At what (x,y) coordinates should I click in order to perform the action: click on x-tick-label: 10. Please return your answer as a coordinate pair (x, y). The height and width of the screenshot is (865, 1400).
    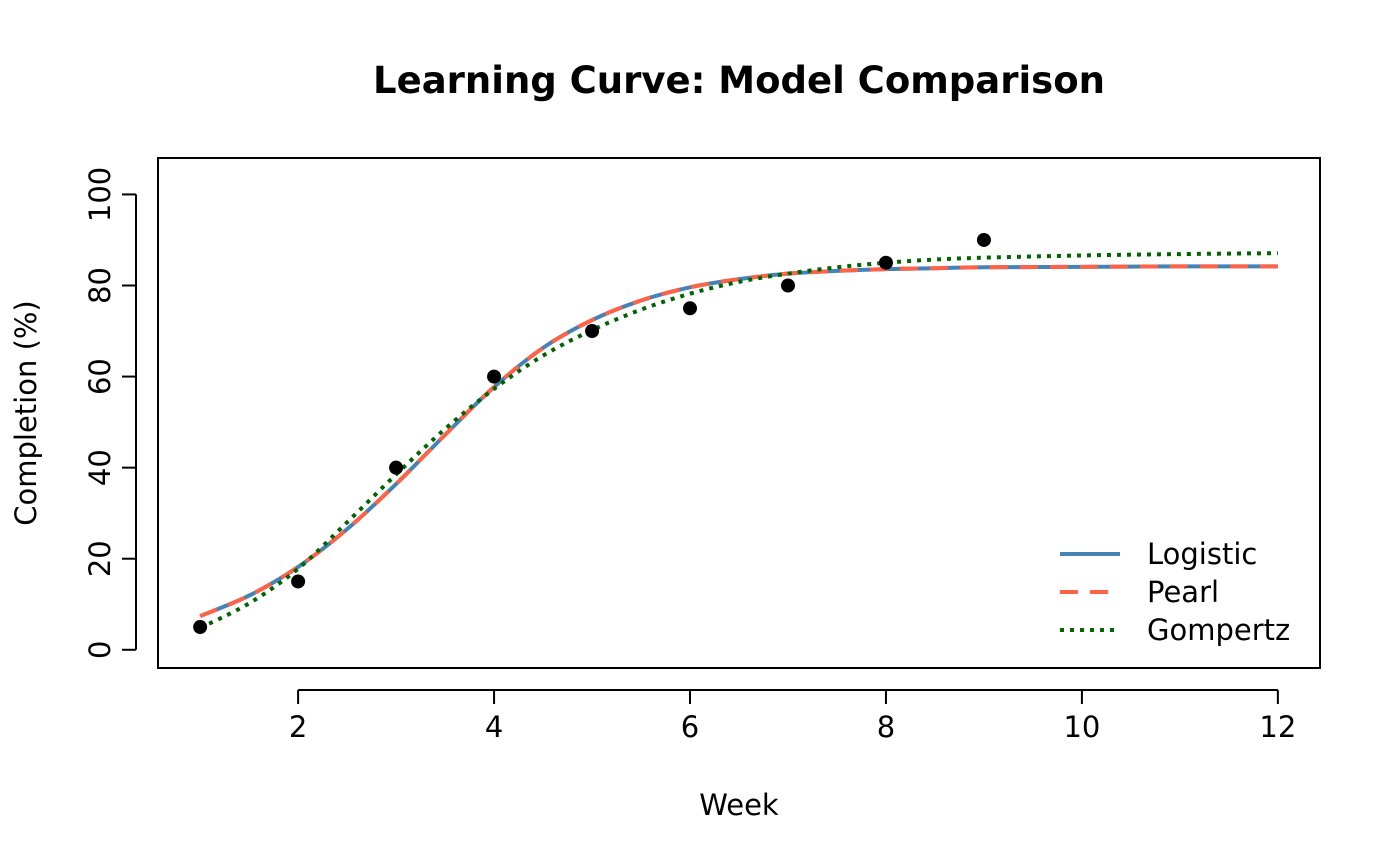
    Looking at the image, I should click on (1081, 727).